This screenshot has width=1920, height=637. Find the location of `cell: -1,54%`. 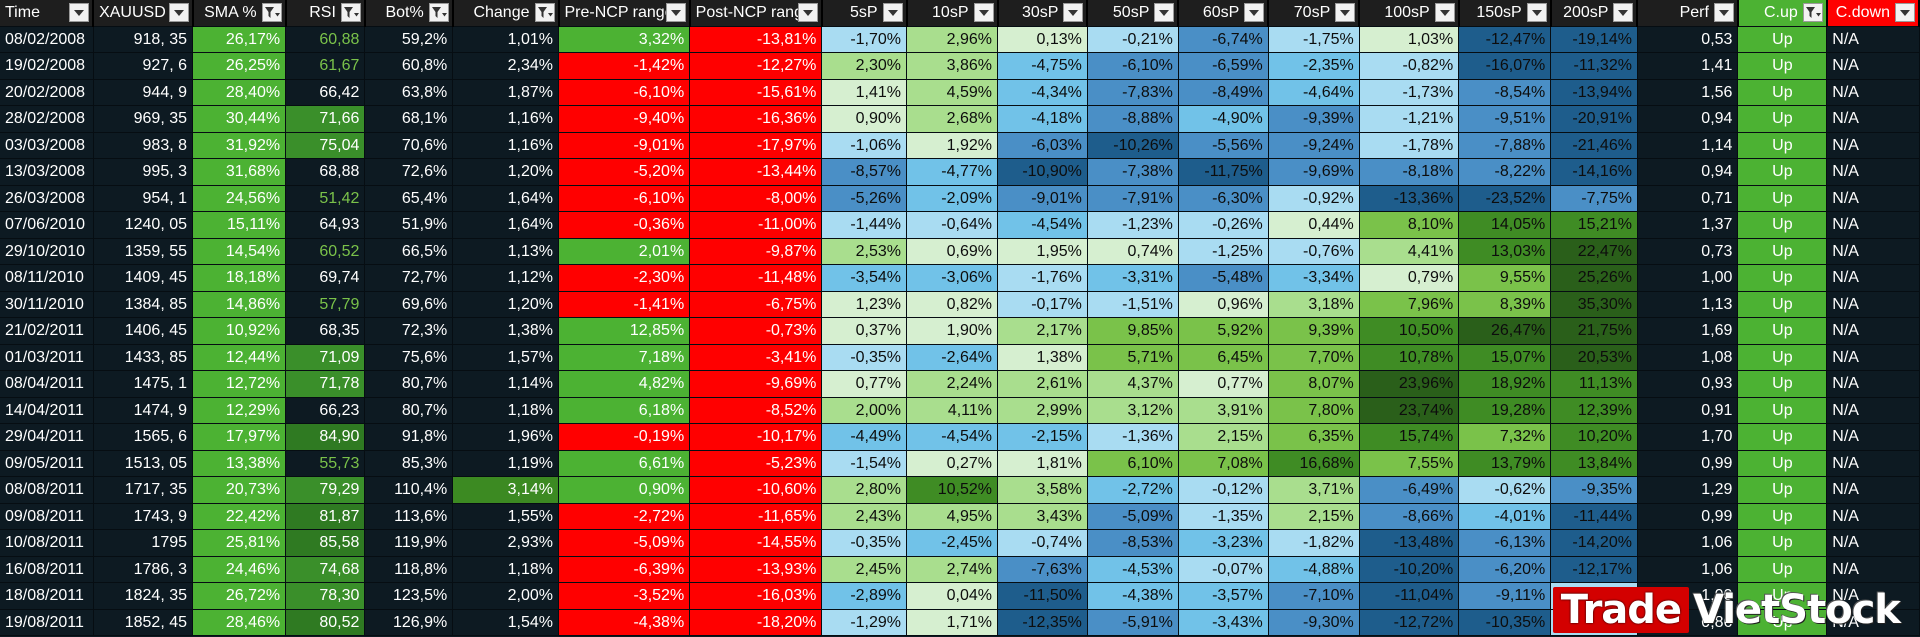

cell: -1,54% is located at coordinates (864, 463).